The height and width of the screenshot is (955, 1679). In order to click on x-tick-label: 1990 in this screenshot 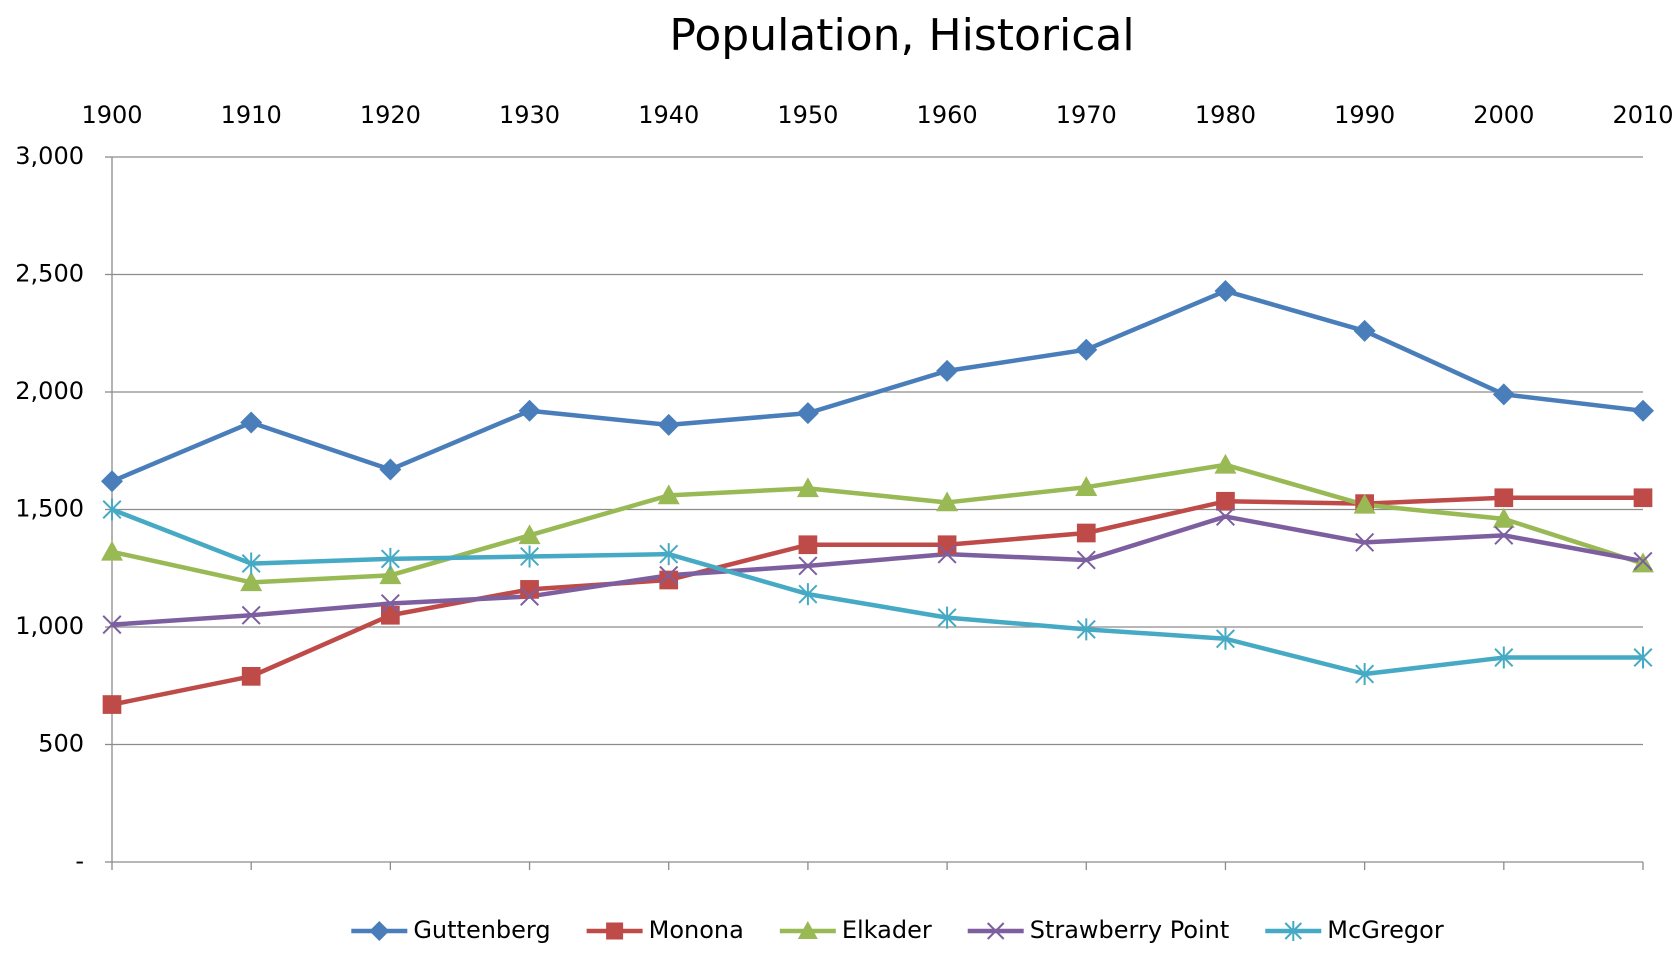, I will do `click(1364, 115)`.